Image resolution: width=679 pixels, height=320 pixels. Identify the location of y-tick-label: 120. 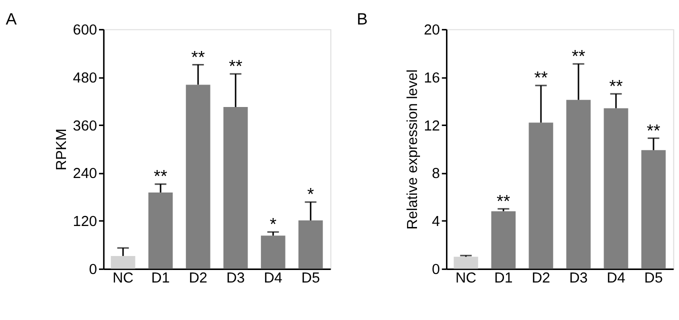
(85, 222).